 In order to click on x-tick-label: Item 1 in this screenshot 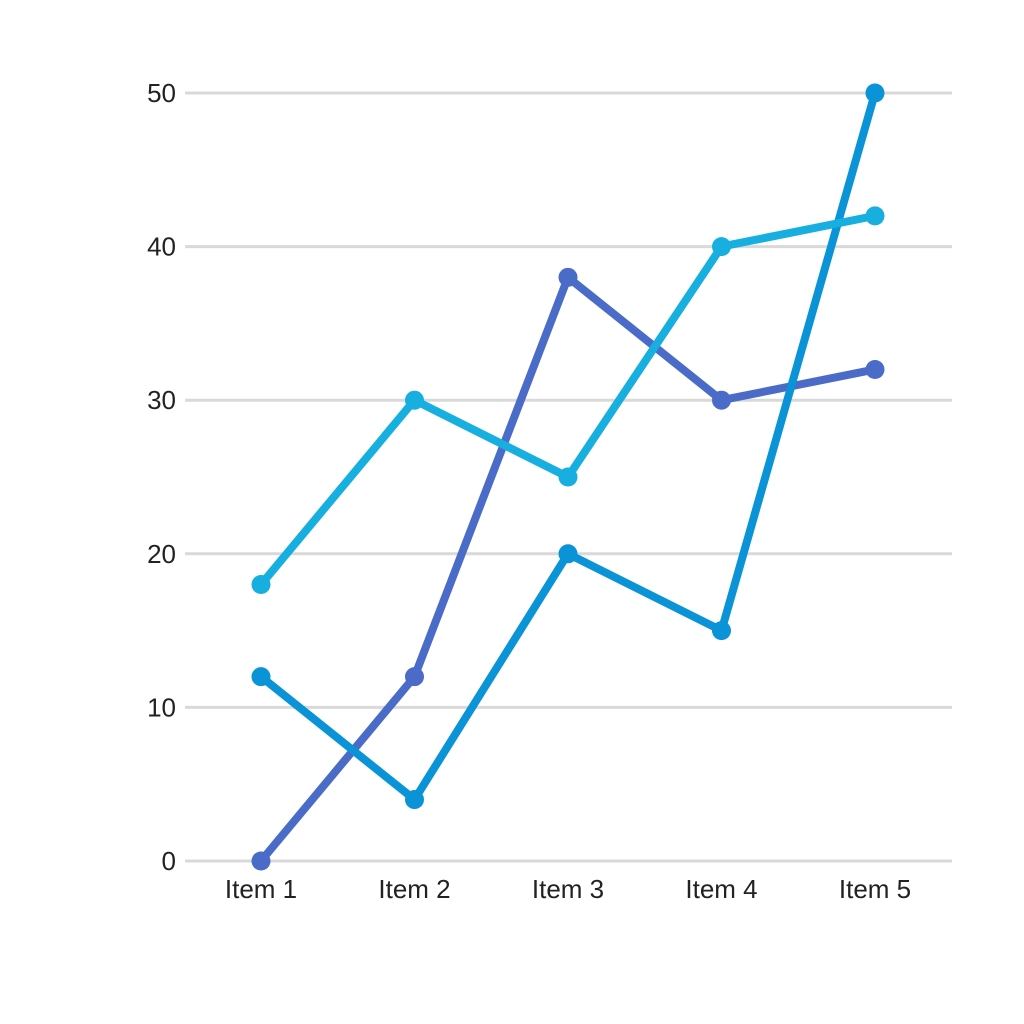, I will do `click(261, 889)`.